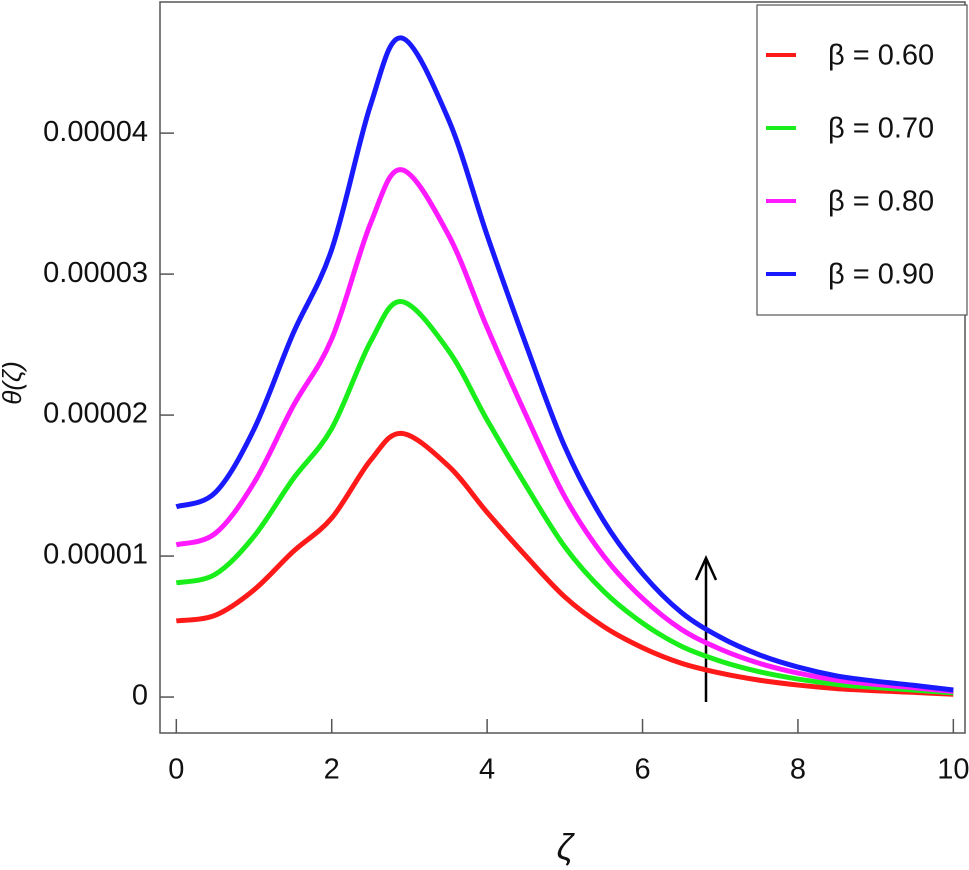 The width and height of the screenshot is (969, 870). What do you see at coordinates (95, 132) in the screenshot?
I see `y-tick-label: 0.00004` at bounding box center [95, 132].